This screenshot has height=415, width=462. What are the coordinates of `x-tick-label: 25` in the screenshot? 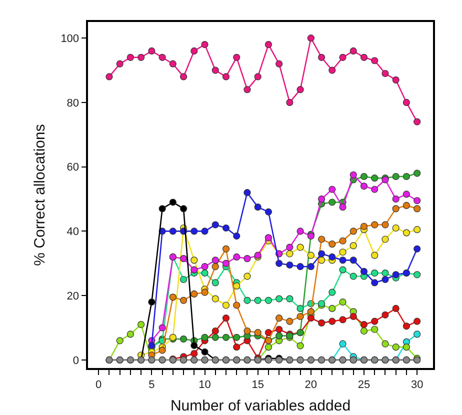 It's located at (364, 384).